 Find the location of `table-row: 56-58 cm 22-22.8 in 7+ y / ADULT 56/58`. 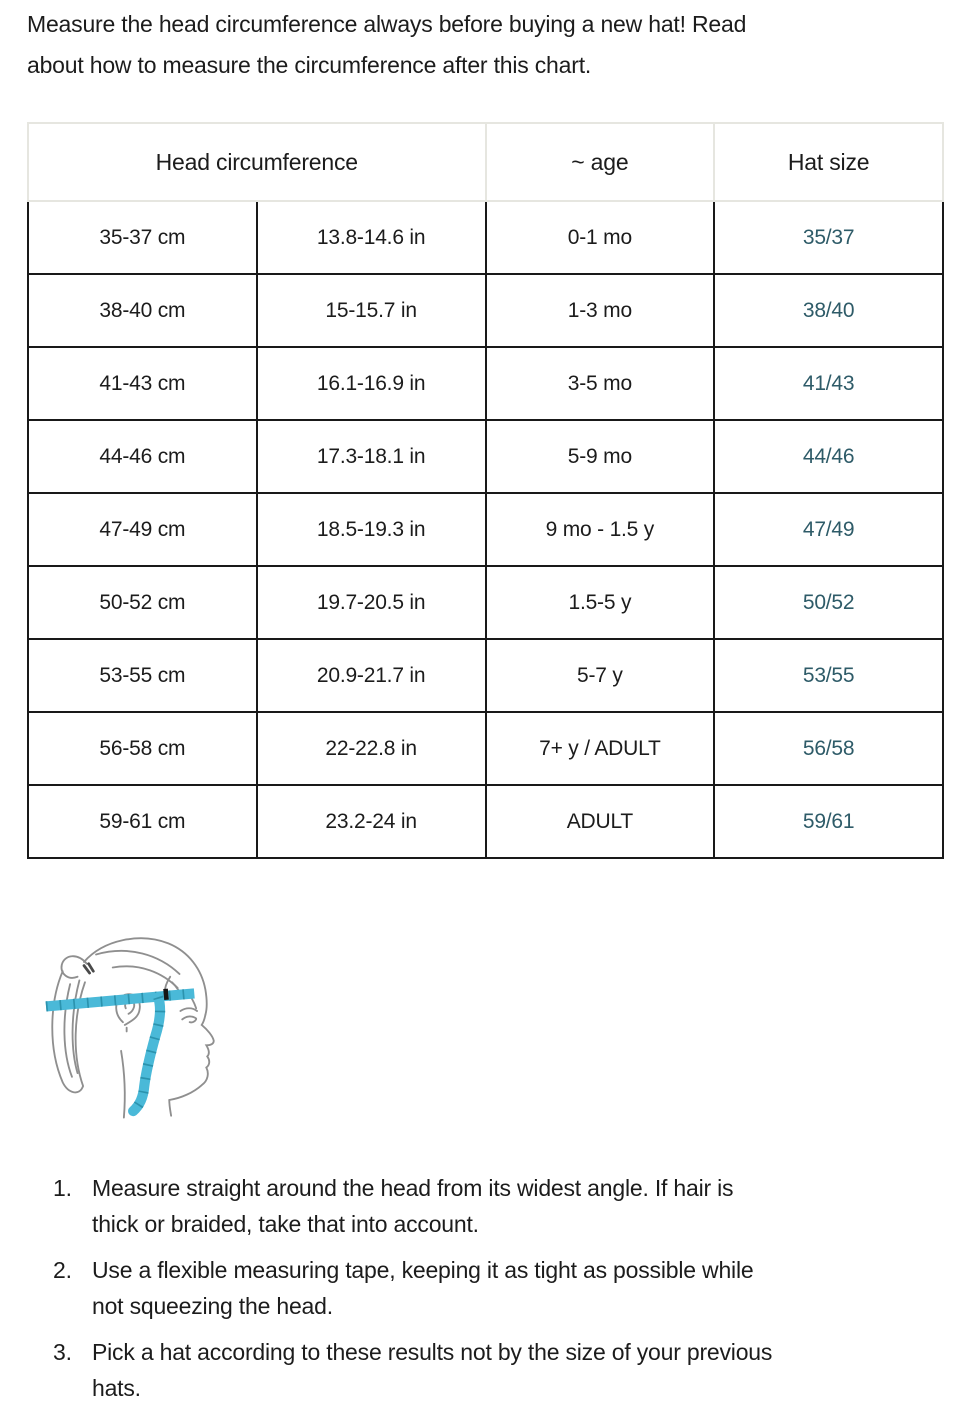

table-row: 56-58 cm 22-22.8 in 7+ y / ADULT 56/58 is located at coordinates (485, 748).